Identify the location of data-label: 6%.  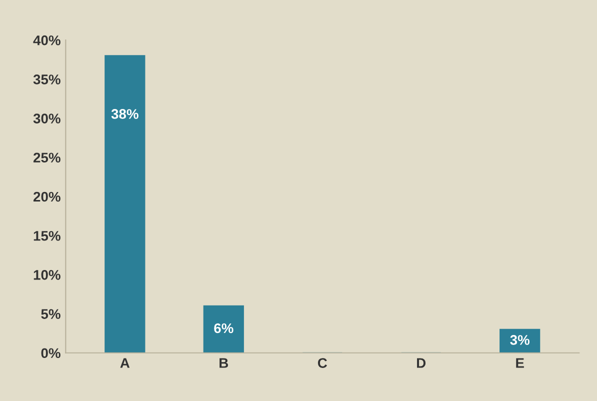
(224, 328).